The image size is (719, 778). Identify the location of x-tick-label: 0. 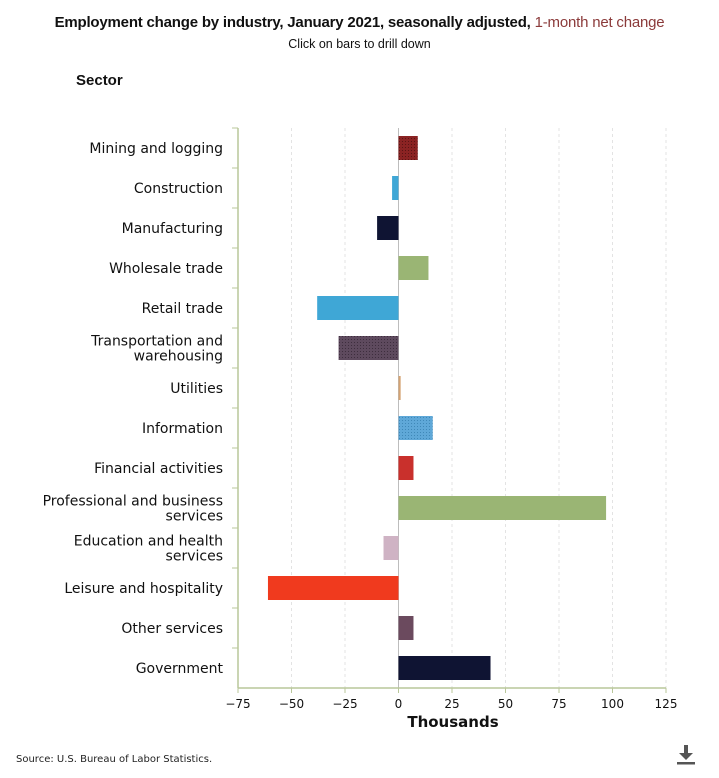
(399, 704).